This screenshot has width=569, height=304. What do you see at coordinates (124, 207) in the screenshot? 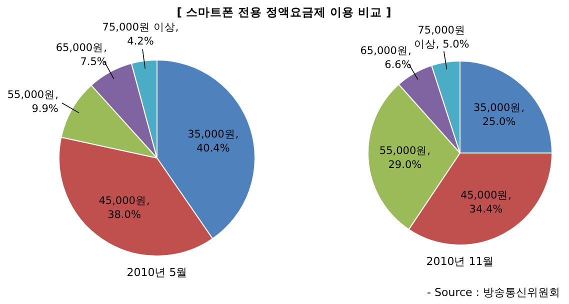
I see `data-label: 45,000원, 38.0%` at bounding box center [124, 207].